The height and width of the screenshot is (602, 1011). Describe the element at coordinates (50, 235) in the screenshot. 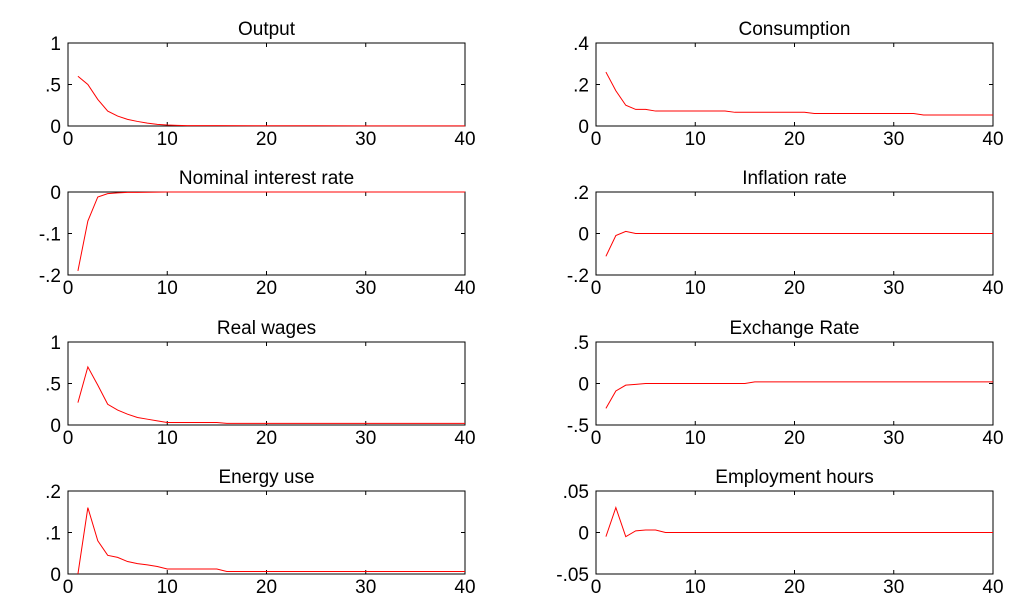

I see `y-tick-label: -.1` at that location.